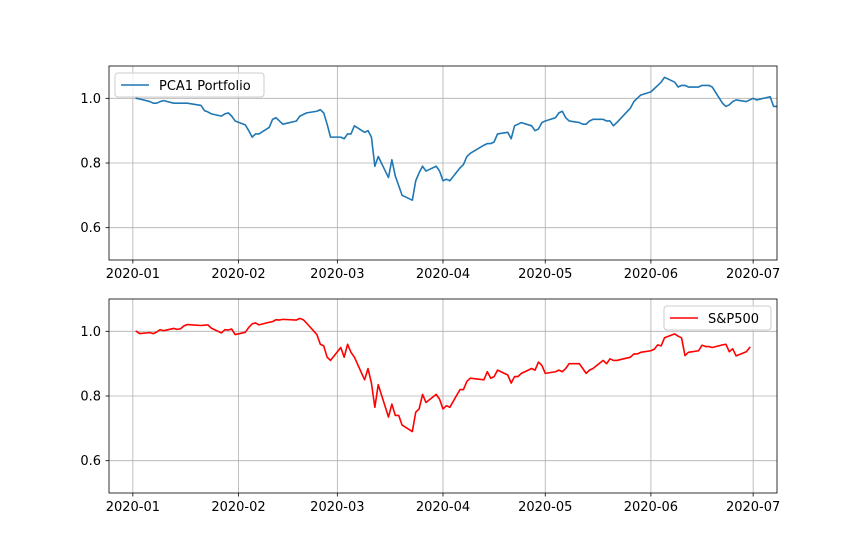 The image size is (861, 553). Describe the element at coordinates (238, 274) in the screenshot. I see `pca1-x-tick-label: 2020-02` at that location.